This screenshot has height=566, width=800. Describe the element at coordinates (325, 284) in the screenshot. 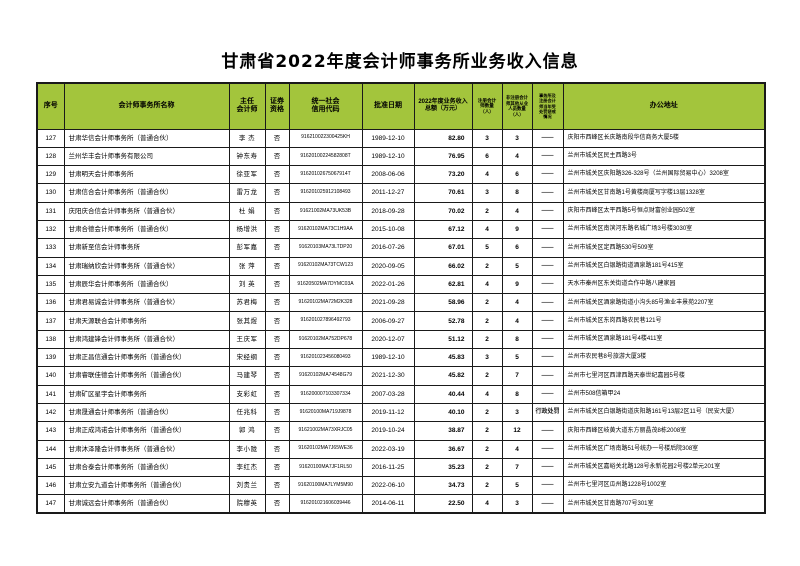

I see `col-credit-code-cell: 91620502MA7DYMC03A` at that location.